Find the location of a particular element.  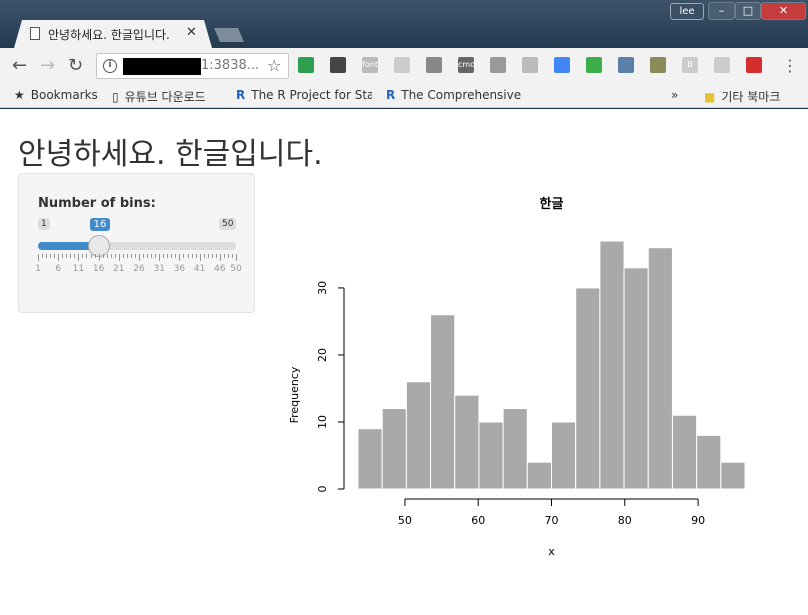

bookmarks-overflow-button: » is located at coordinates (675, 95).